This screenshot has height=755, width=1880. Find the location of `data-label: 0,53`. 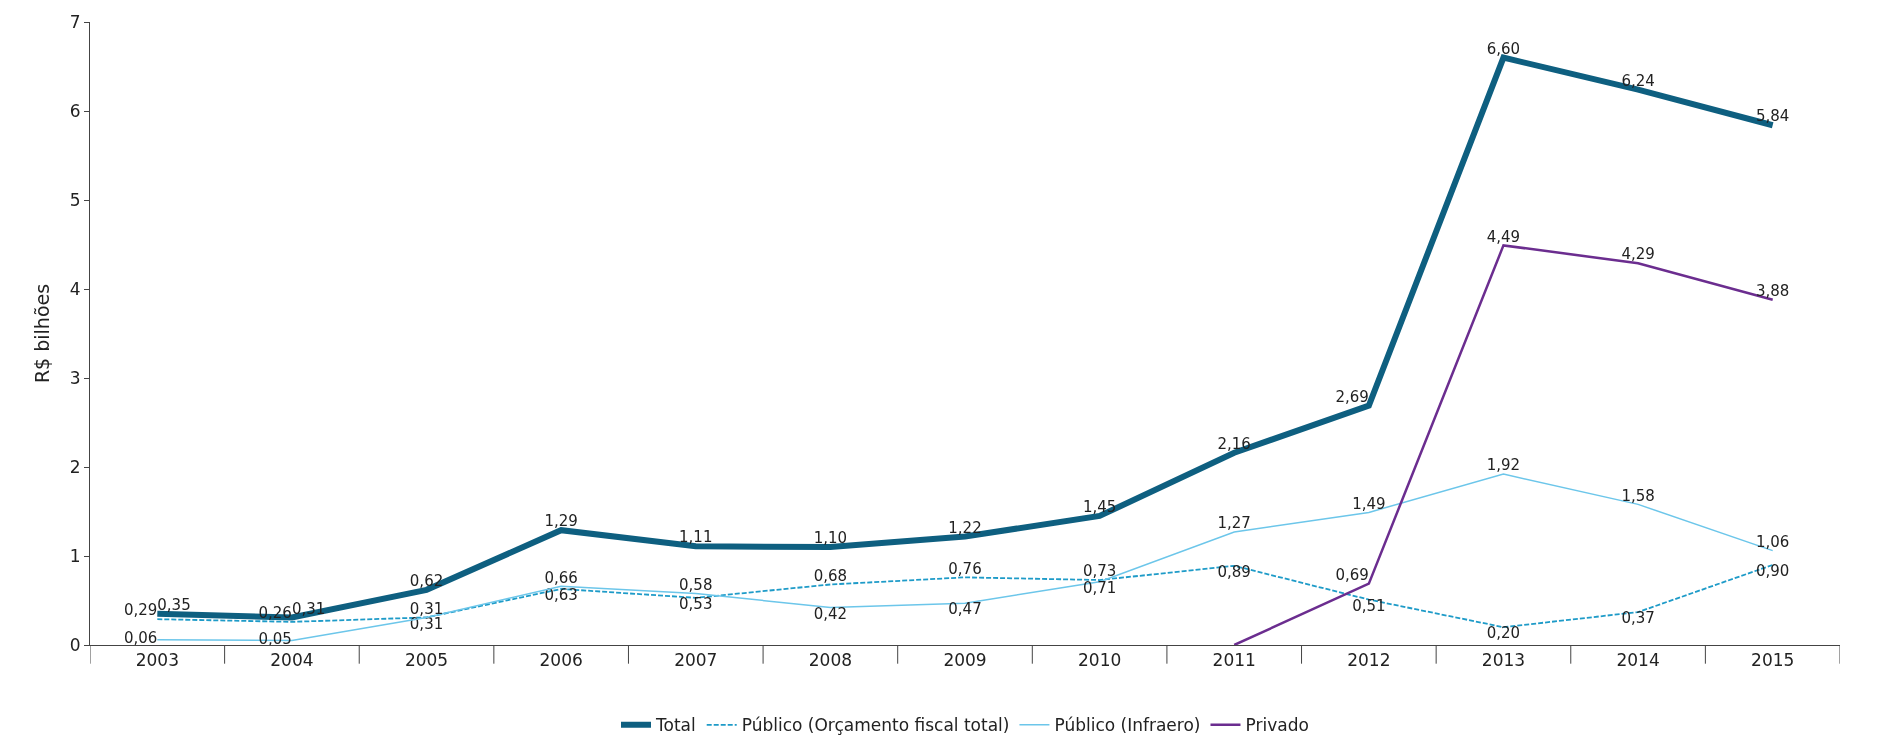

data-label: 0,53 is located at coordinates (696, 604).